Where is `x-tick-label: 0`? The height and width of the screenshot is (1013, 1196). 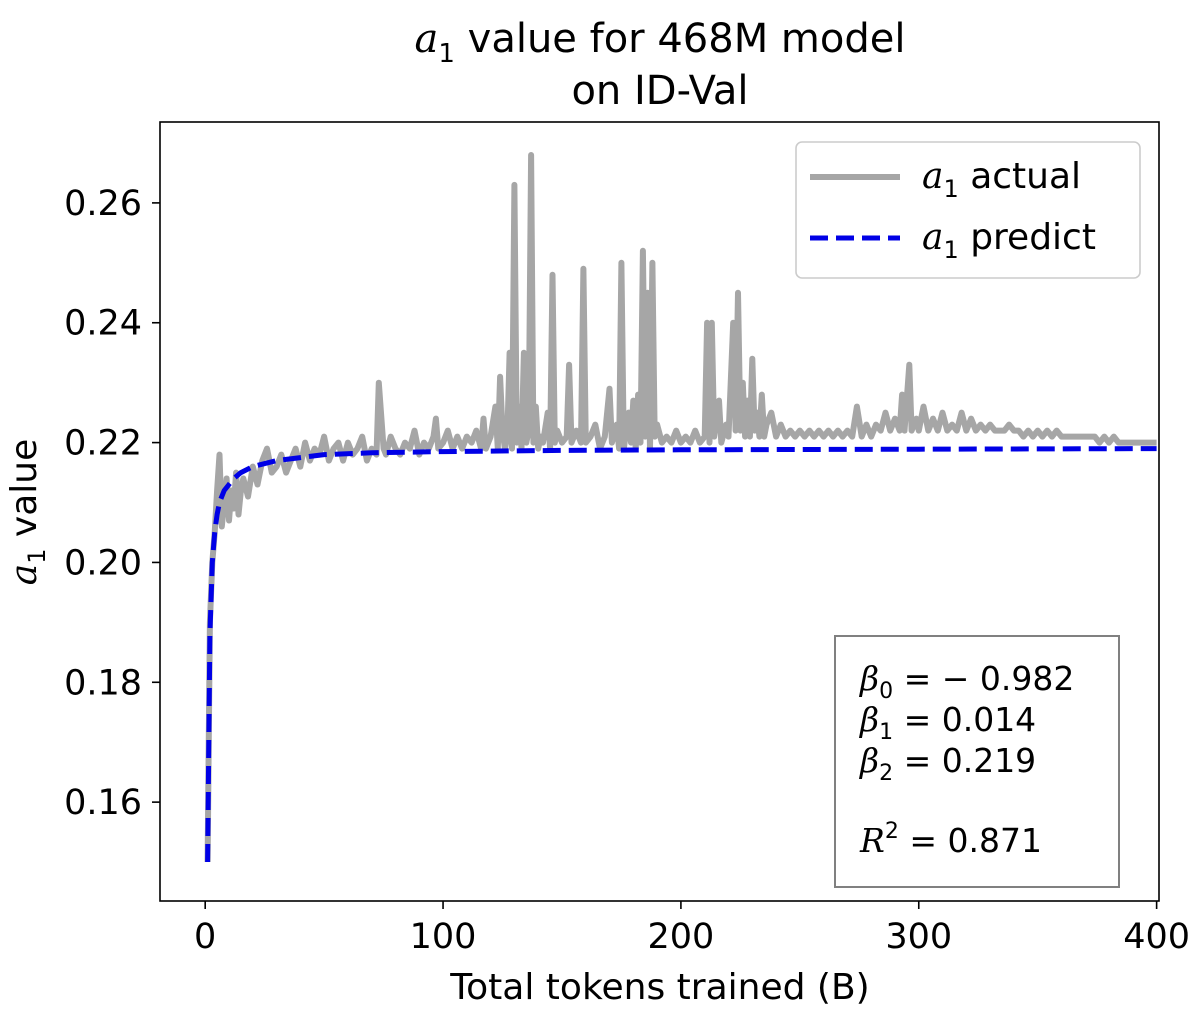
x-tick-label: 0 is located at coordinates (205, 937).